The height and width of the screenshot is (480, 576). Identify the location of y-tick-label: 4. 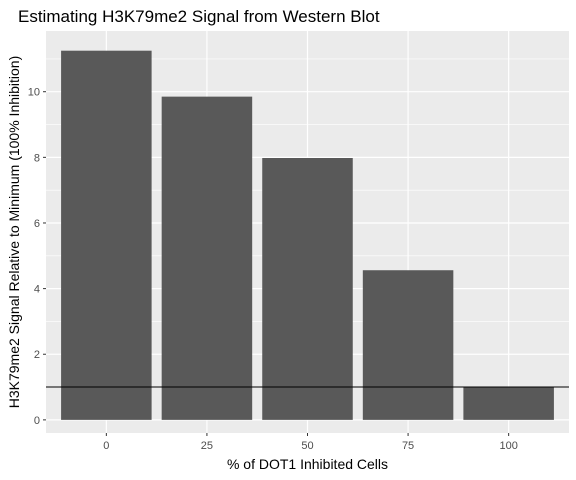
(37, 290).